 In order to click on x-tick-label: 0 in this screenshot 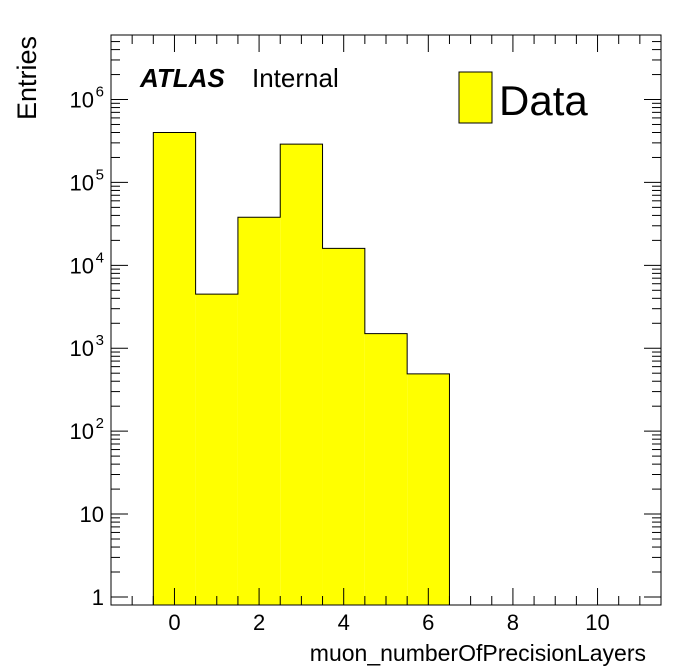, I will do `click(174, 622)`.